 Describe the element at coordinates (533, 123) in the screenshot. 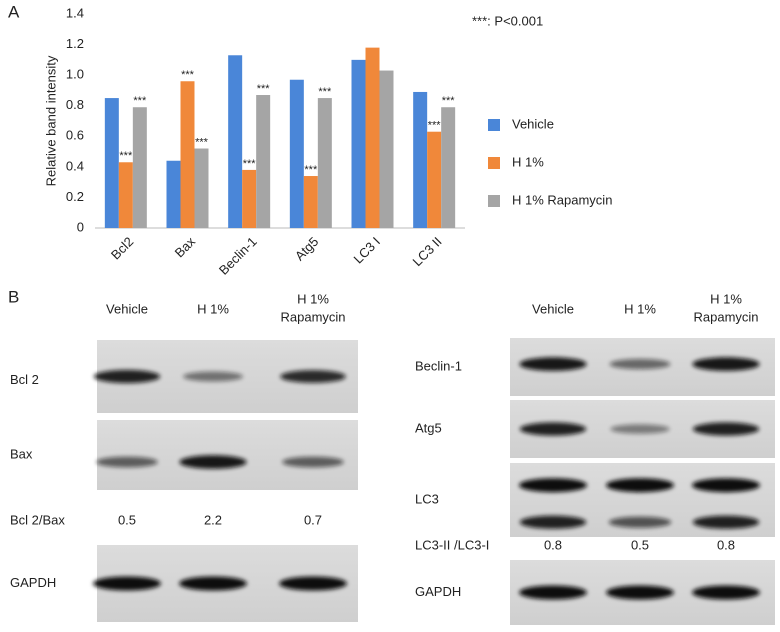

I see `legend-label: Vehicle` at that location.